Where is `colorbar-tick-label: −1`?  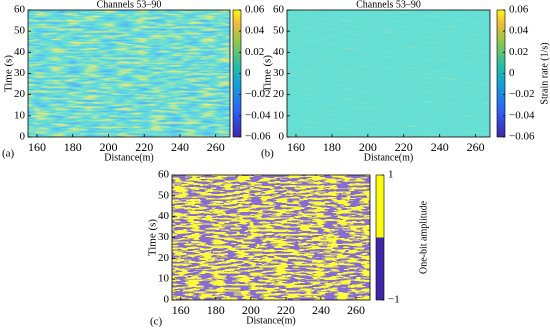 colorbar-tick-label: −1 is located at coordinates (394, 300).